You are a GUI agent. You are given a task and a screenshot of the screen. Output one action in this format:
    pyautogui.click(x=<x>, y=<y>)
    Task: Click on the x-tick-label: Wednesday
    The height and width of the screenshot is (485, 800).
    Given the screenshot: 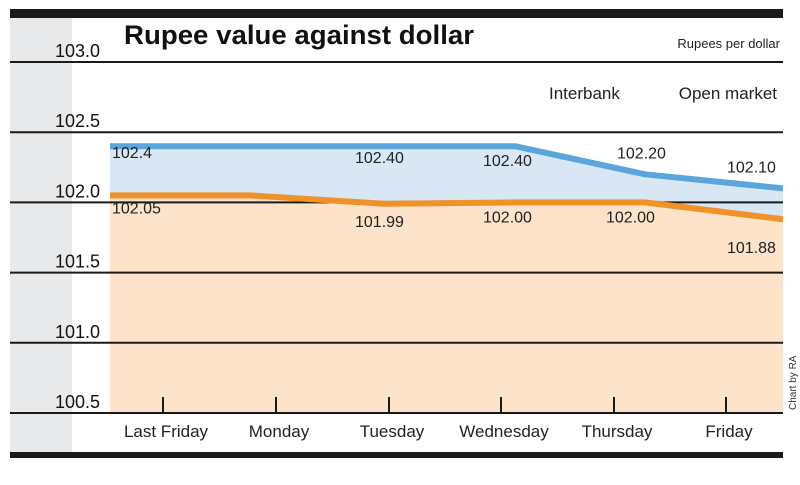 What is the action you would take?
    pyautogui.click(x=504, y=431)
    